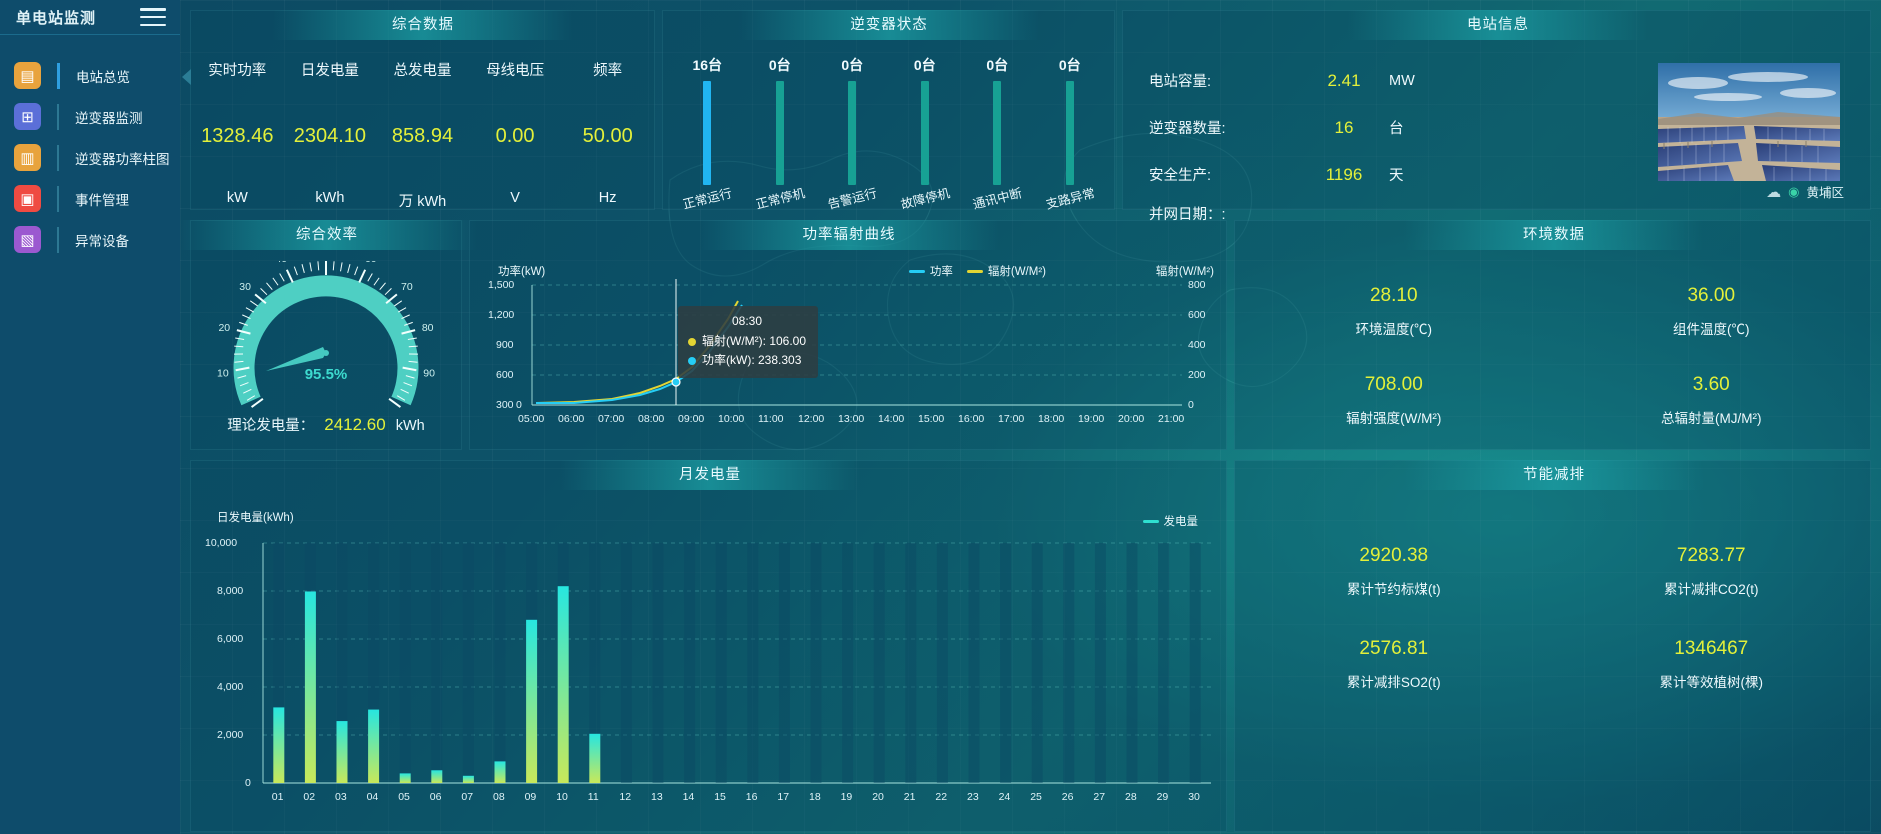 This screenshot has width=1881, height=834. I want to click on cloud-icon: ☁, so click(1774, 192).